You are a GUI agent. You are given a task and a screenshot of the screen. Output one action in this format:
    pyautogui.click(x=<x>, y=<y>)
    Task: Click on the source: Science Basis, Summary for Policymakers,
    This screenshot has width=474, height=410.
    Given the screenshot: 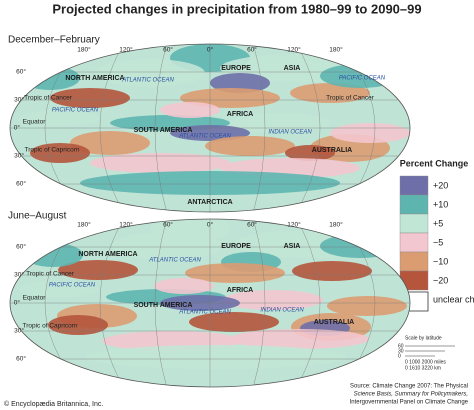 What is the action you would take?
    pyautogui.click(x=411, y=395)
    